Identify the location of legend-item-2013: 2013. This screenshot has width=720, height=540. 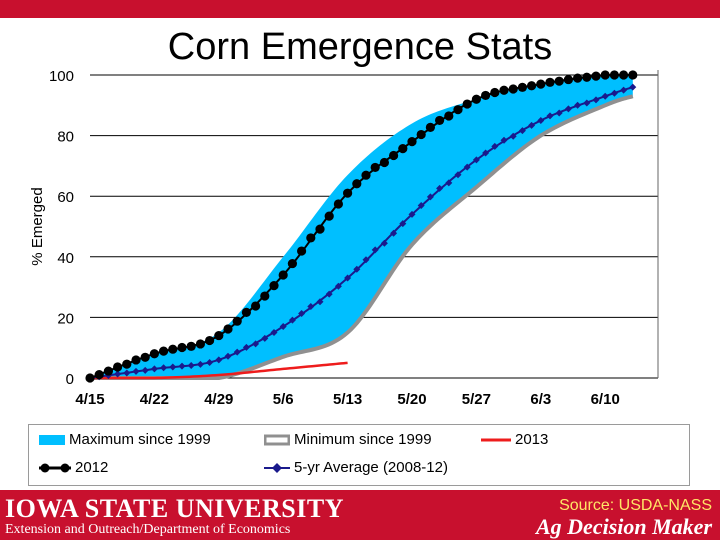
(514, 439).